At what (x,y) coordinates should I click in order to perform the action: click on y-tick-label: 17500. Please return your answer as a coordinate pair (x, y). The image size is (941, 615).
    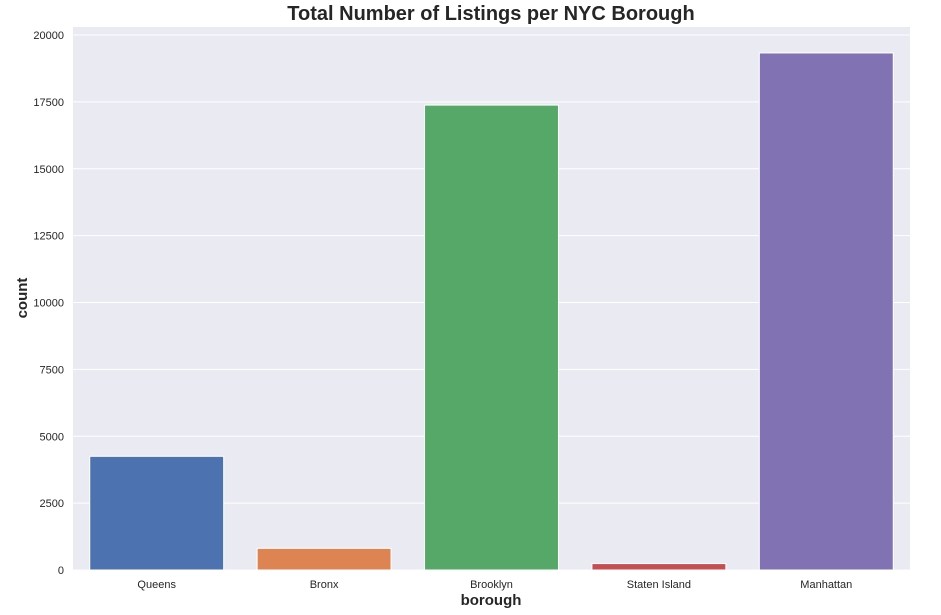
    Looking at the image, I should click on (48, 103).